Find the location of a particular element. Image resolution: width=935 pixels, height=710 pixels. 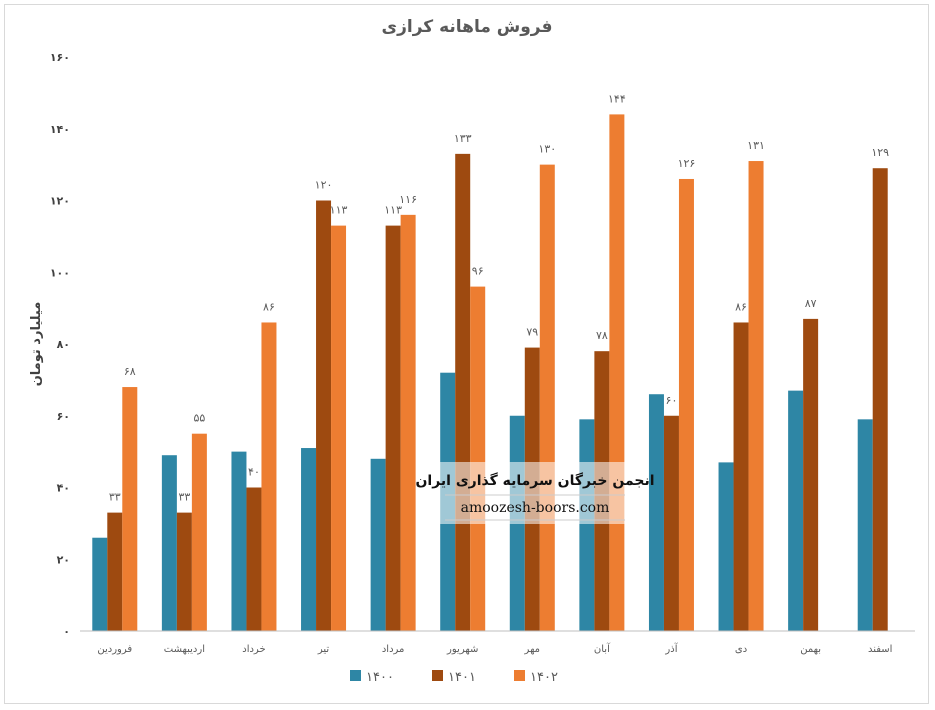

y-tick-label: ۲۰ is located at coordinates (63, 559).